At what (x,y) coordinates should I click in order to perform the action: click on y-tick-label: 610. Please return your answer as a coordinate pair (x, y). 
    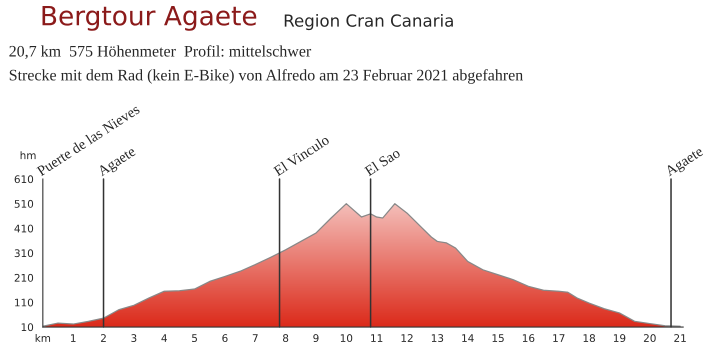
    Looking at the image, I should click on (24, 179).